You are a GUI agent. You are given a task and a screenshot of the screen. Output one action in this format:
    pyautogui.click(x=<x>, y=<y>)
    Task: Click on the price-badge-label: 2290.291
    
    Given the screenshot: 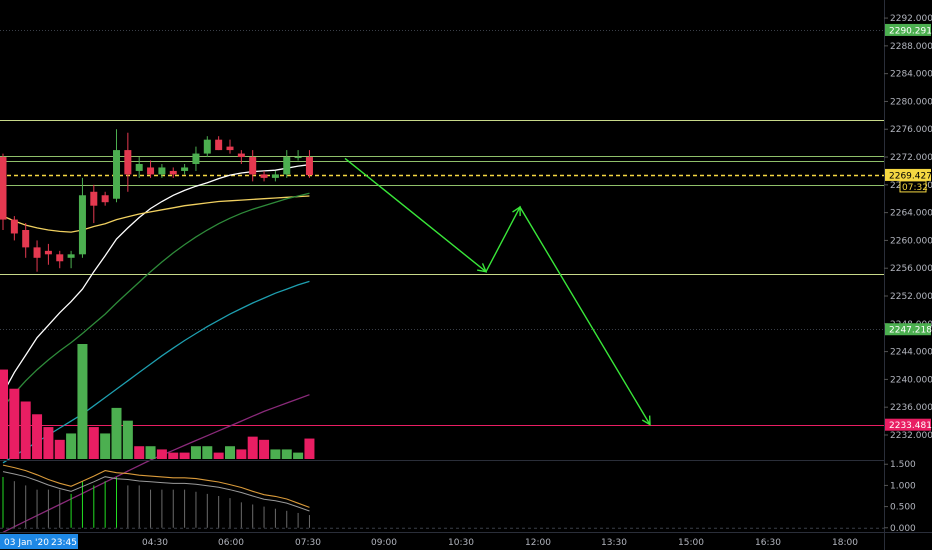 What is the action you would take?
    pyautogui.click(x=910, y=31)
    